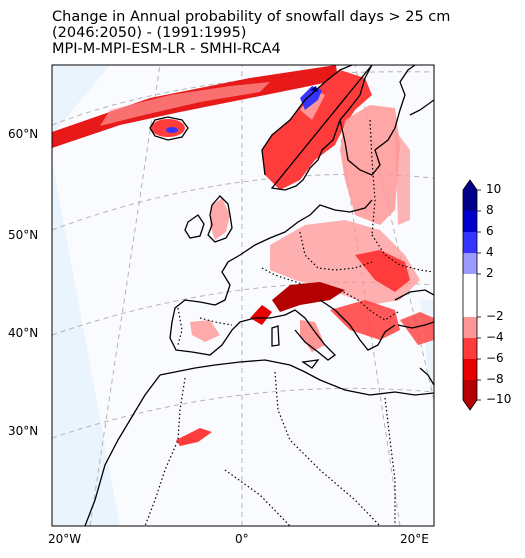 This screenshot has width=525, height=558. Describe the element at coordinates (23, 235) in the screenshot. I see `lat-label-50n: 50°N` at that location.